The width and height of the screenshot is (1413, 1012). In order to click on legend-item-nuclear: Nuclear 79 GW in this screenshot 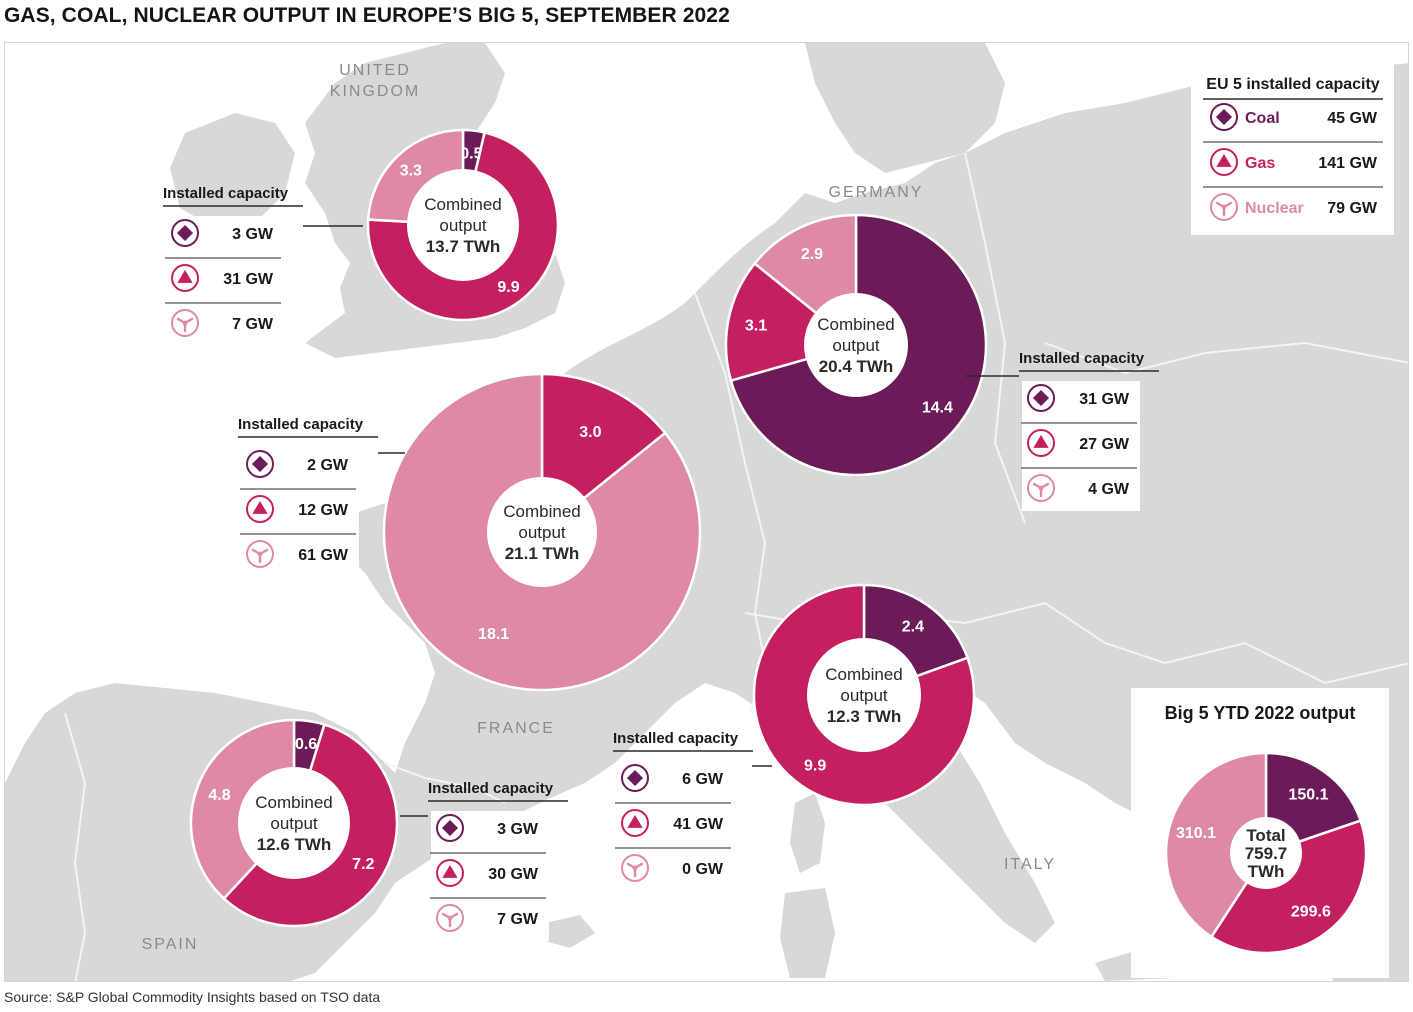, I will do `click(1294, 207)`.